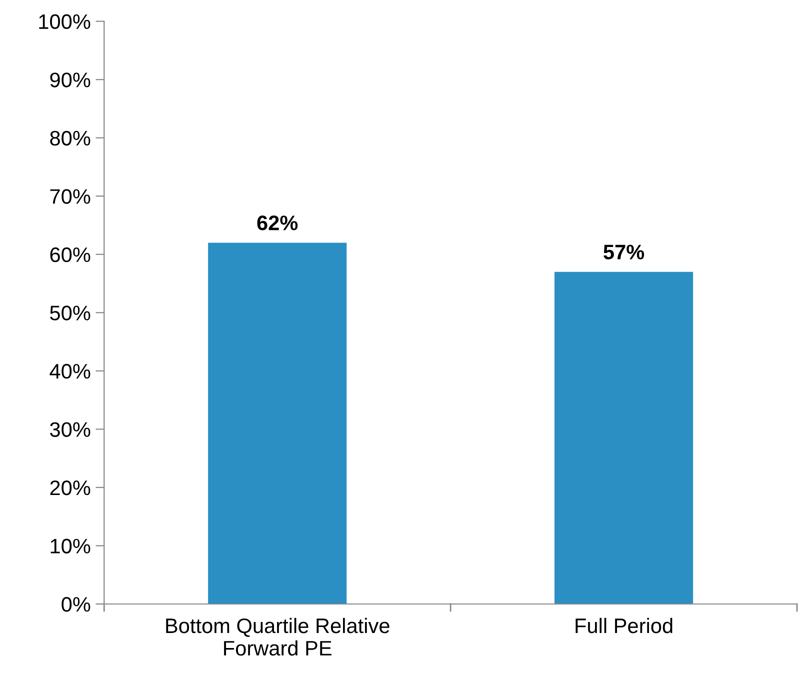 The width and height of the screenshot is (801, 676). Describe the element at coordinates (278, 637) in the screenshot. I see `x-tick-label: Bottom Quartile Relative Forward PE` at that location.